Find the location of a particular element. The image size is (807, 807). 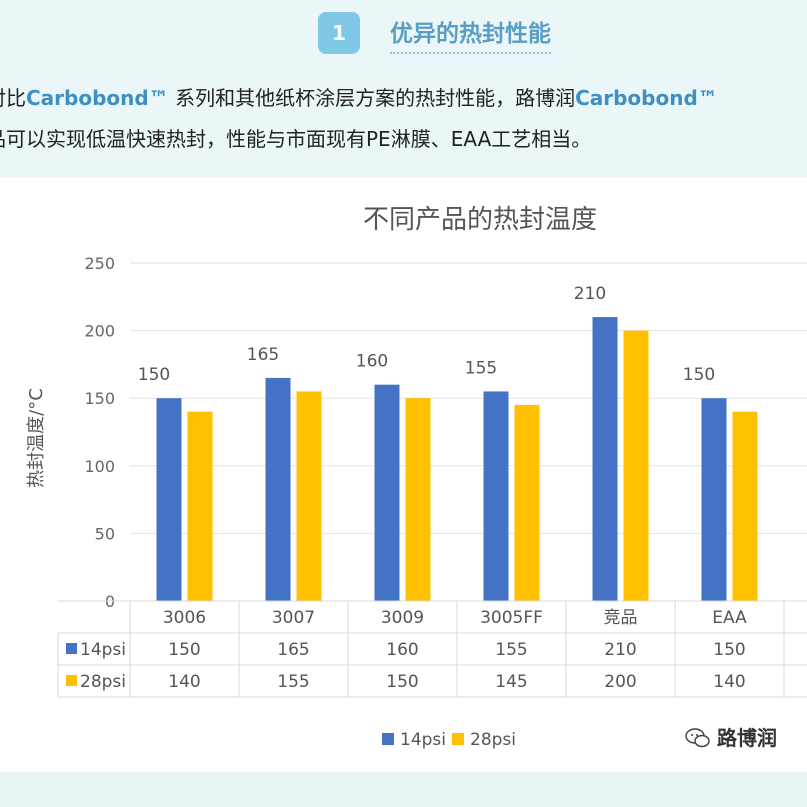

y-tick-label: 100 is located at coordinates (99, 466).